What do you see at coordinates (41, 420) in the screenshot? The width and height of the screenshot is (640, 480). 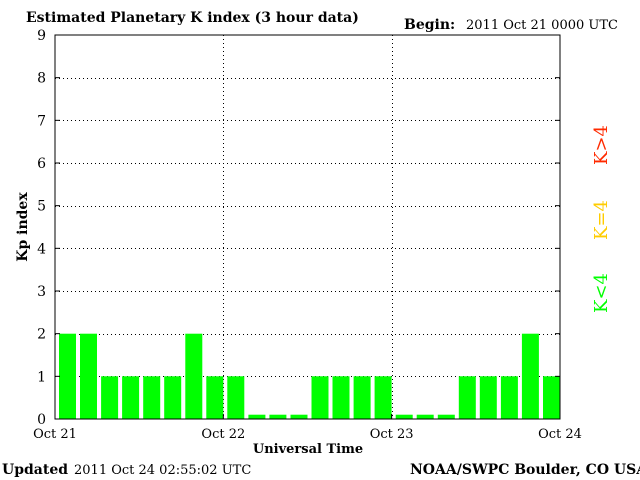 I see `y-tick-label: 0` at bounding box center [41, 420].